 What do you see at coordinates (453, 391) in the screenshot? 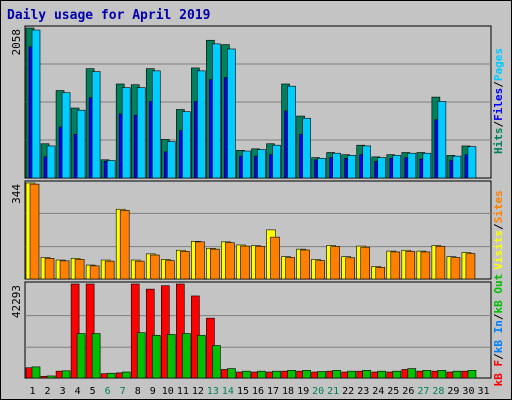
I see `x-tick-label: 29` at bounding box center [453, 391].